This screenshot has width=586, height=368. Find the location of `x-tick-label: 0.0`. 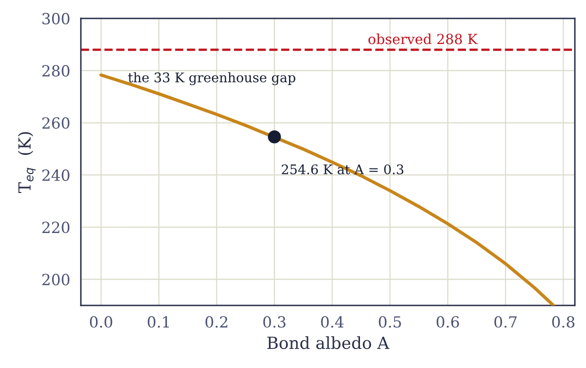

x-tick-label: 0.0 is located at coordinates (101, 322).